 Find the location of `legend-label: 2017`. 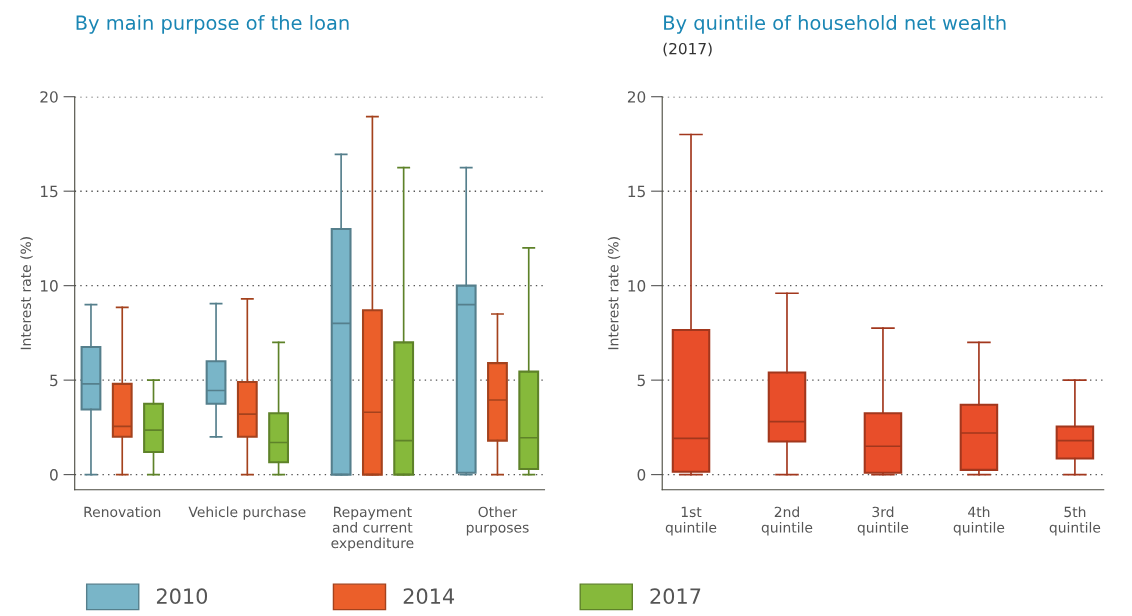

legend-label: 2017 is located at coordinates (675, 596).